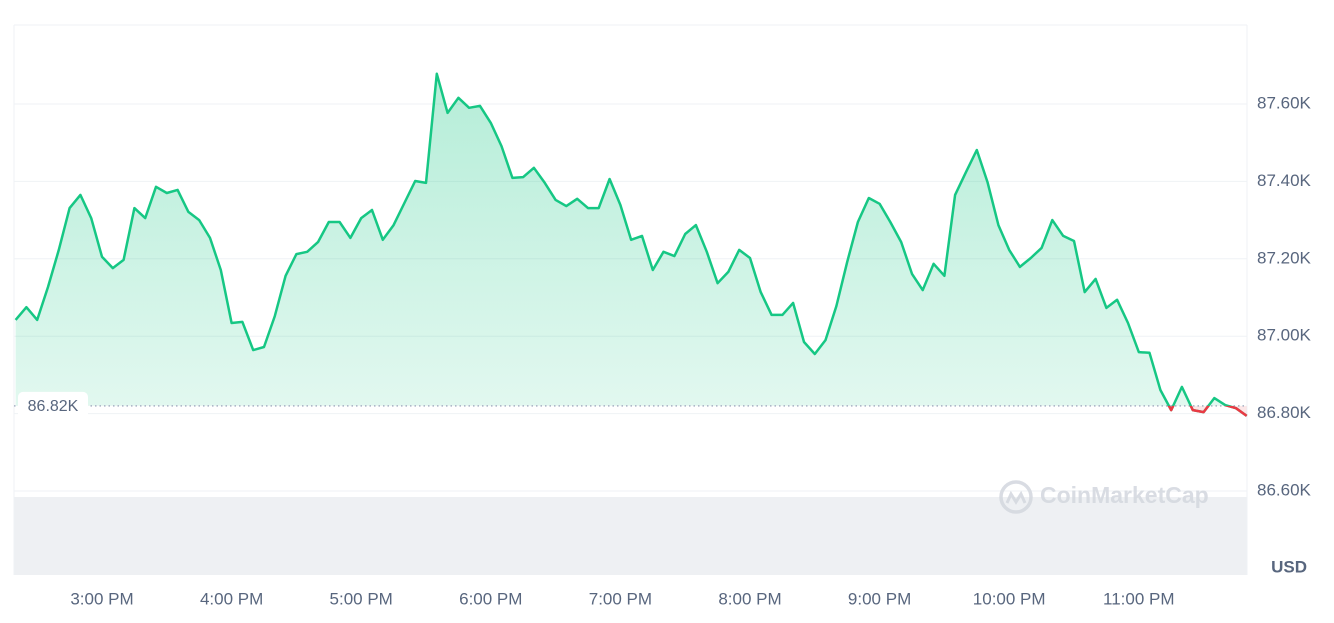 The image size is (1334, 623). Describe the element at coordinates (490, 598) in the screenshot. I see `x-tick-label: 6:00 PM` at that location.